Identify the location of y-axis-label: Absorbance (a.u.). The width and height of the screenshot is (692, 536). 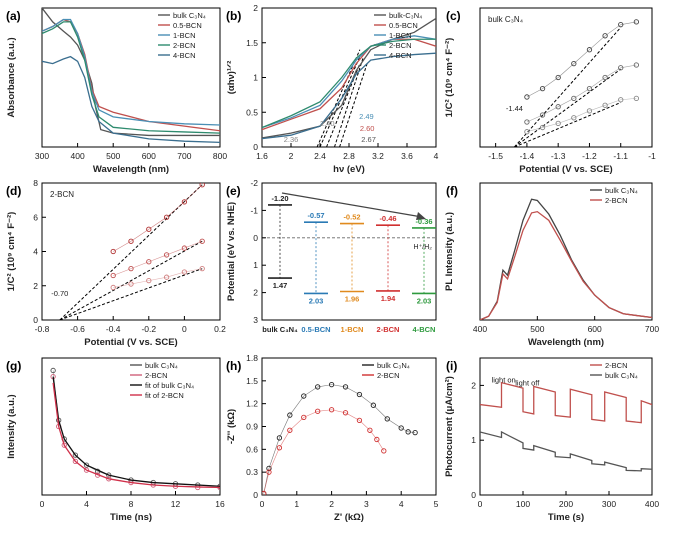
(11, 77).